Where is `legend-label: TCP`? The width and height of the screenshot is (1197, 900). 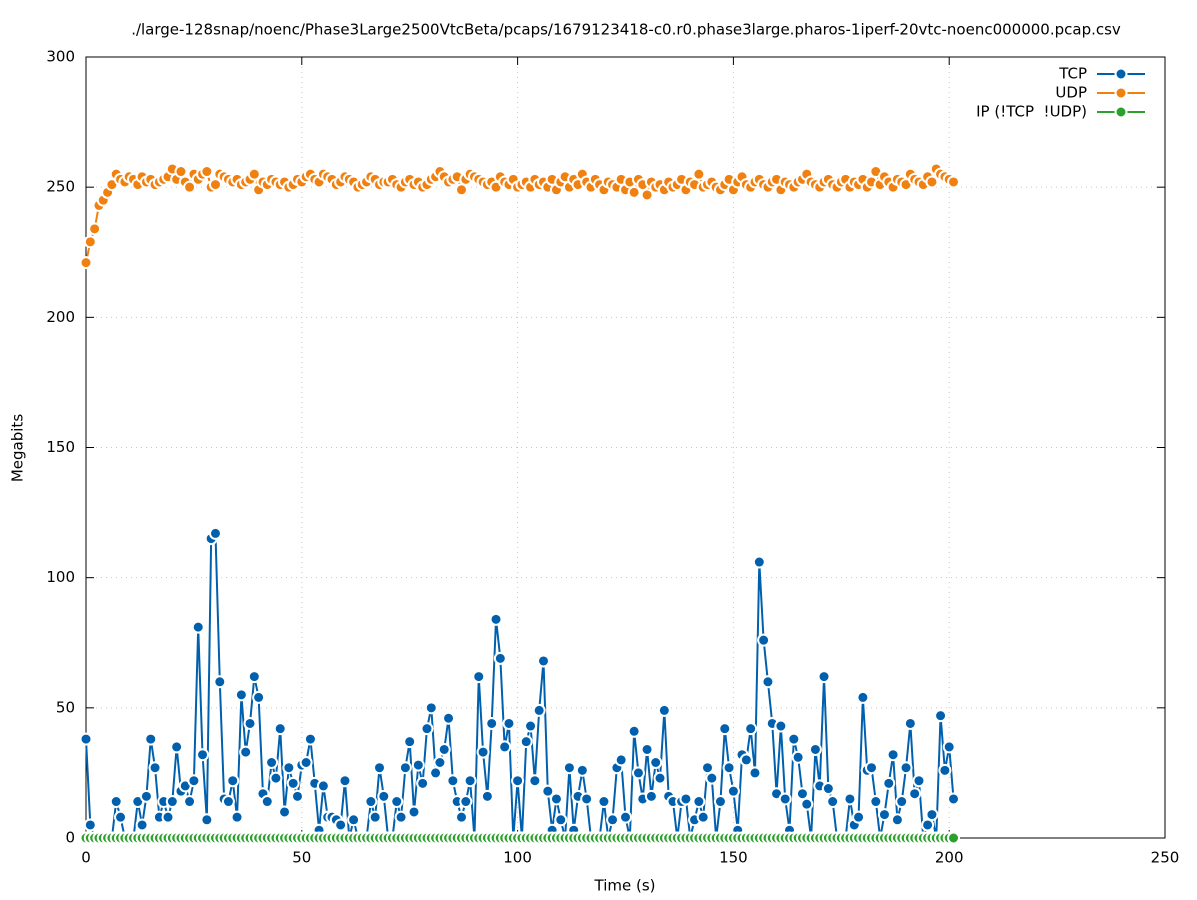 legend-label: TCP is located at coordinates (1072, 74).